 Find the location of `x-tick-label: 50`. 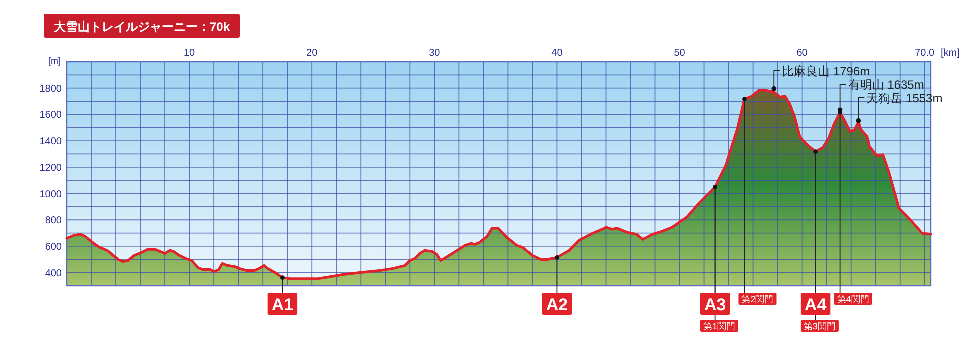

x-tick-label: 50 is located at coordinates (680, 53).